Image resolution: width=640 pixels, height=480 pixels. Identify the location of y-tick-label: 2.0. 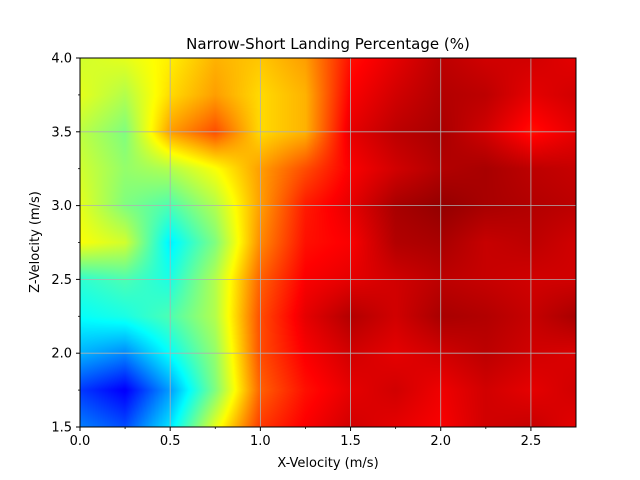
(61, 354).